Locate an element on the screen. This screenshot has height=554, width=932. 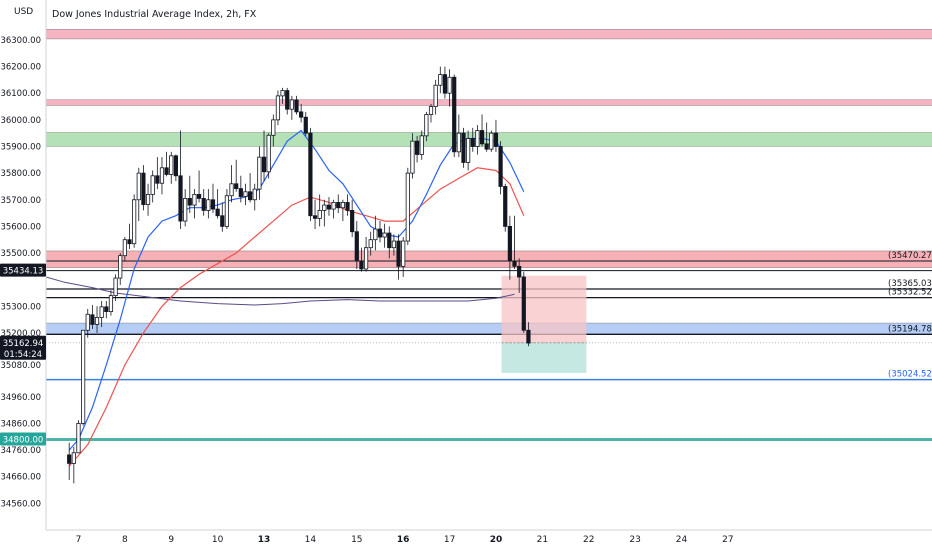
y-tick-label: 34960.00 is located at coordinates (20, 398).